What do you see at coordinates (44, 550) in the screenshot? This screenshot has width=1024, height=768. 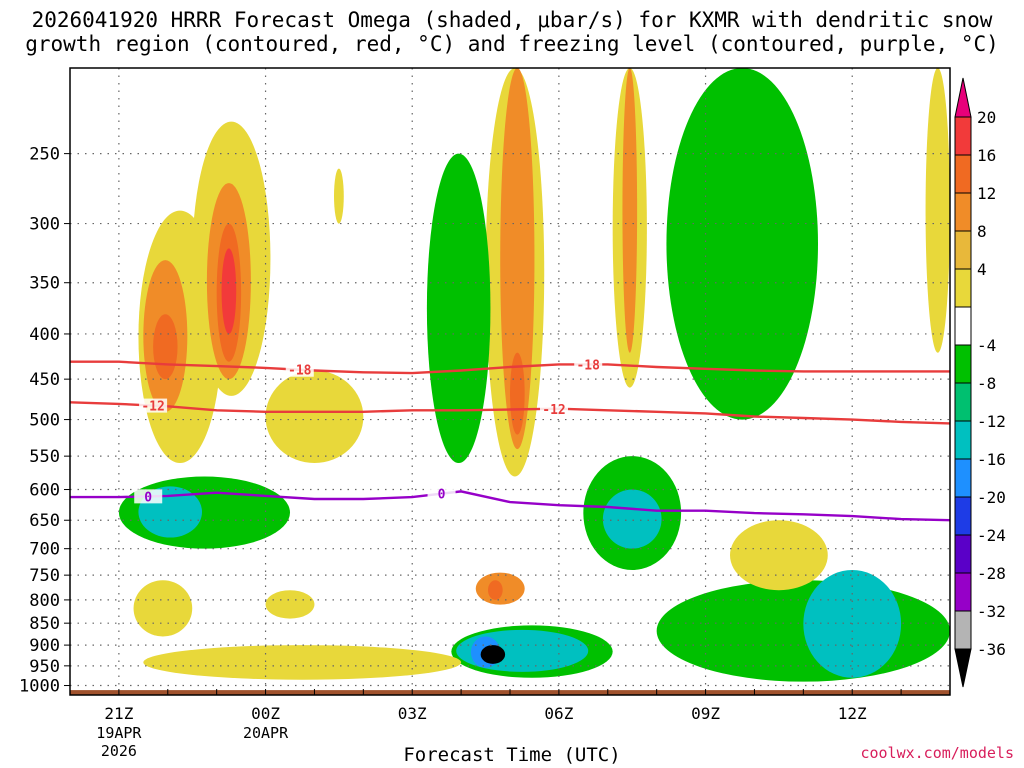 I see `y-tick-label-700: 700` at bounding box center [44, 550].